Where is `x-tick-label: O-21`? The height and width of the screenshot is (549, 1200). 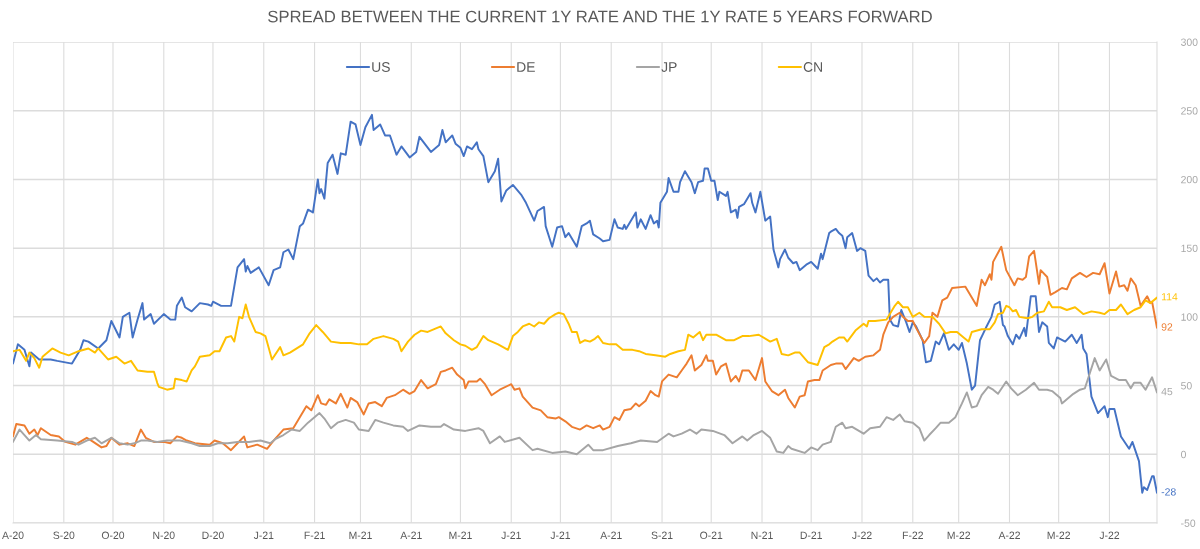 x-tick-label: O-21 is located at coordinates (711, 535).